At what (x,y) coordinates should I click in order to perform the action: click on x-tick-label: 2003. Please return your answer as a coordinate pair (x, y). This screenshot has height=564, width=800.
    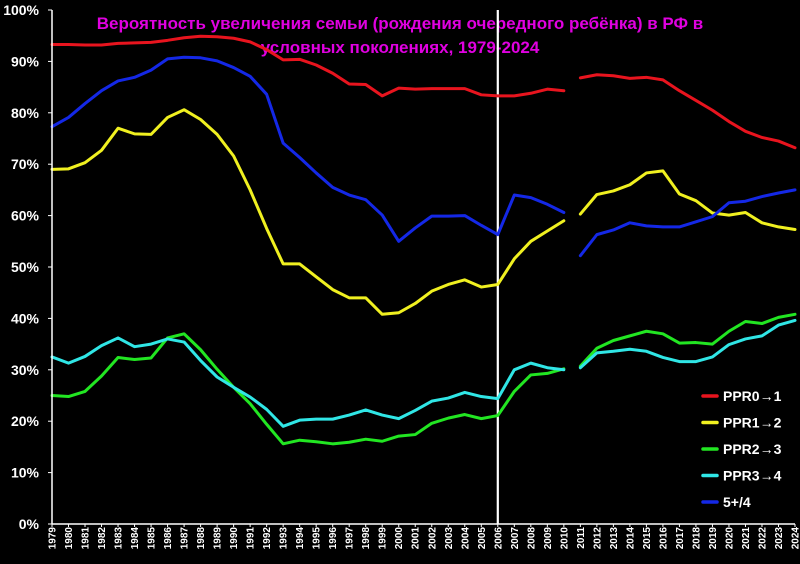
    Looking at the image, I should click on (449, 538).